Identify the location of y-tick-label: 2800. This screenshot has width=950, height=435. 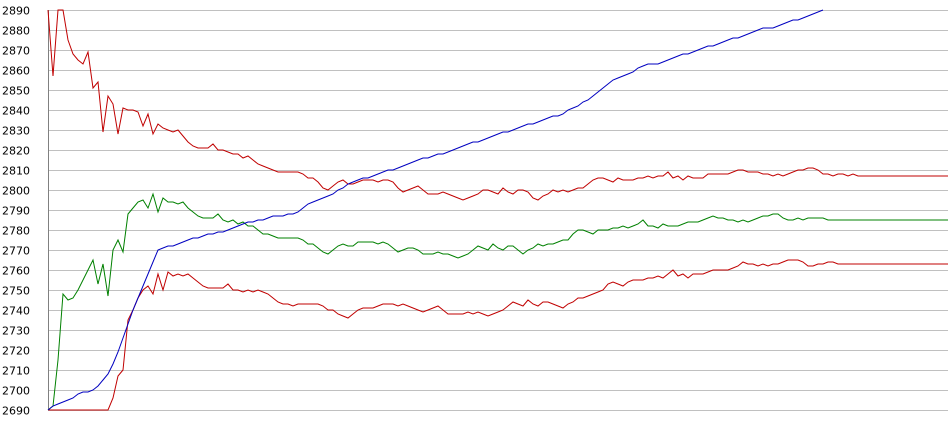
(16, 191).